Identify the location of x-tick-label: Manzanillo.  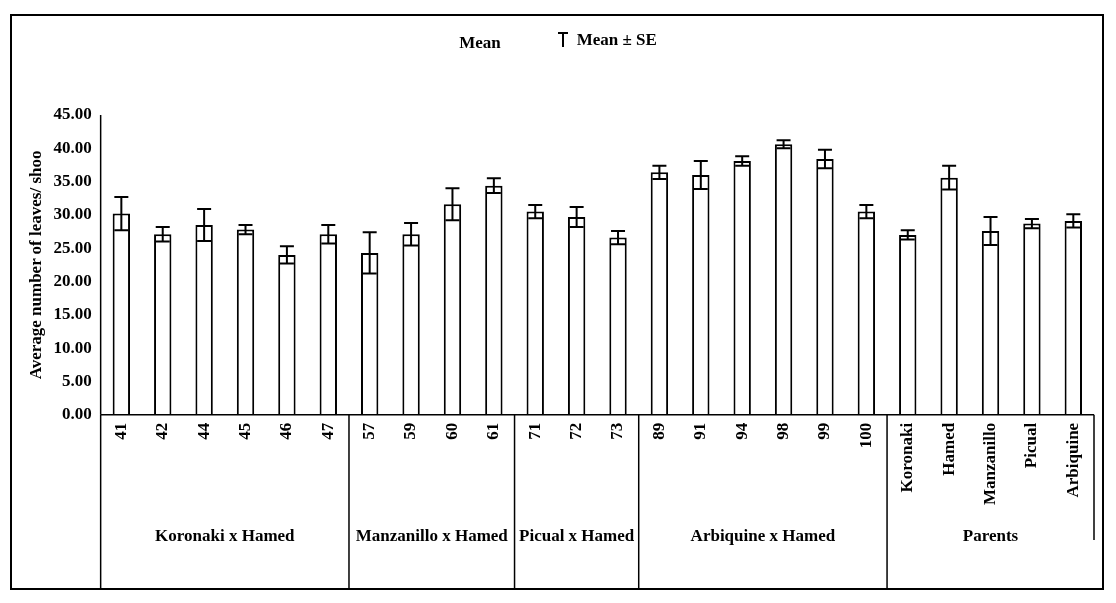
(989, 463).